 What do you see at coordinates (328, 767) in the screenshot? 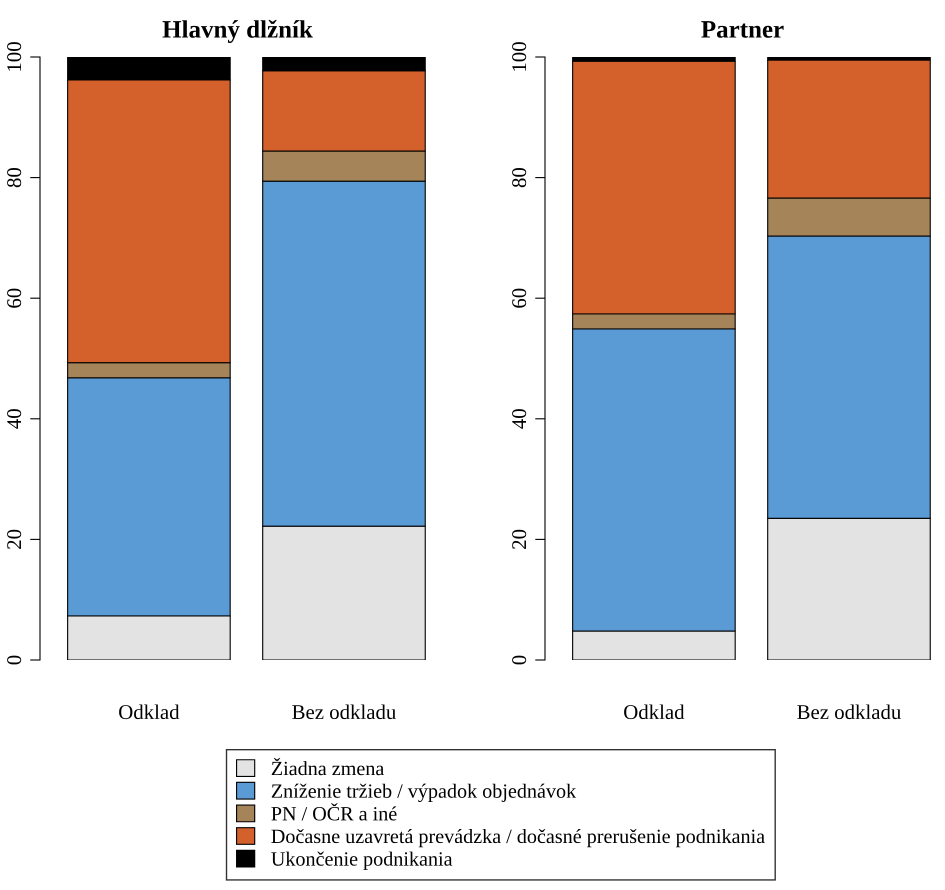
I see `legend-label: Žiadna zmena` at bounding box center [328, 767].